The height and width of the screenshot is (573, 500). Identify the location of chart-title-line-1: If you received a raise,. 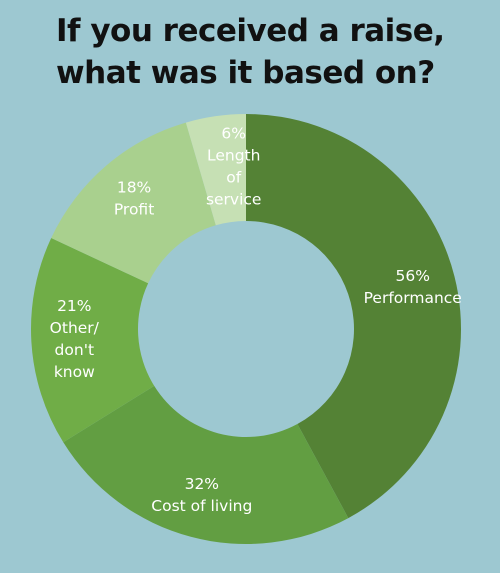
(250, 31).